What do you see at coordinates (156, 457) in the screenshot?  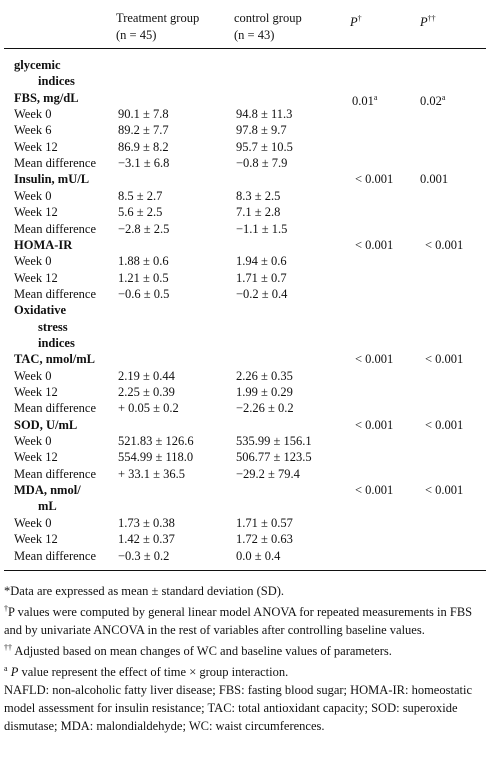 I see `treatment-value: 554.99 ± 118.0` at bounding box center [156, 457].